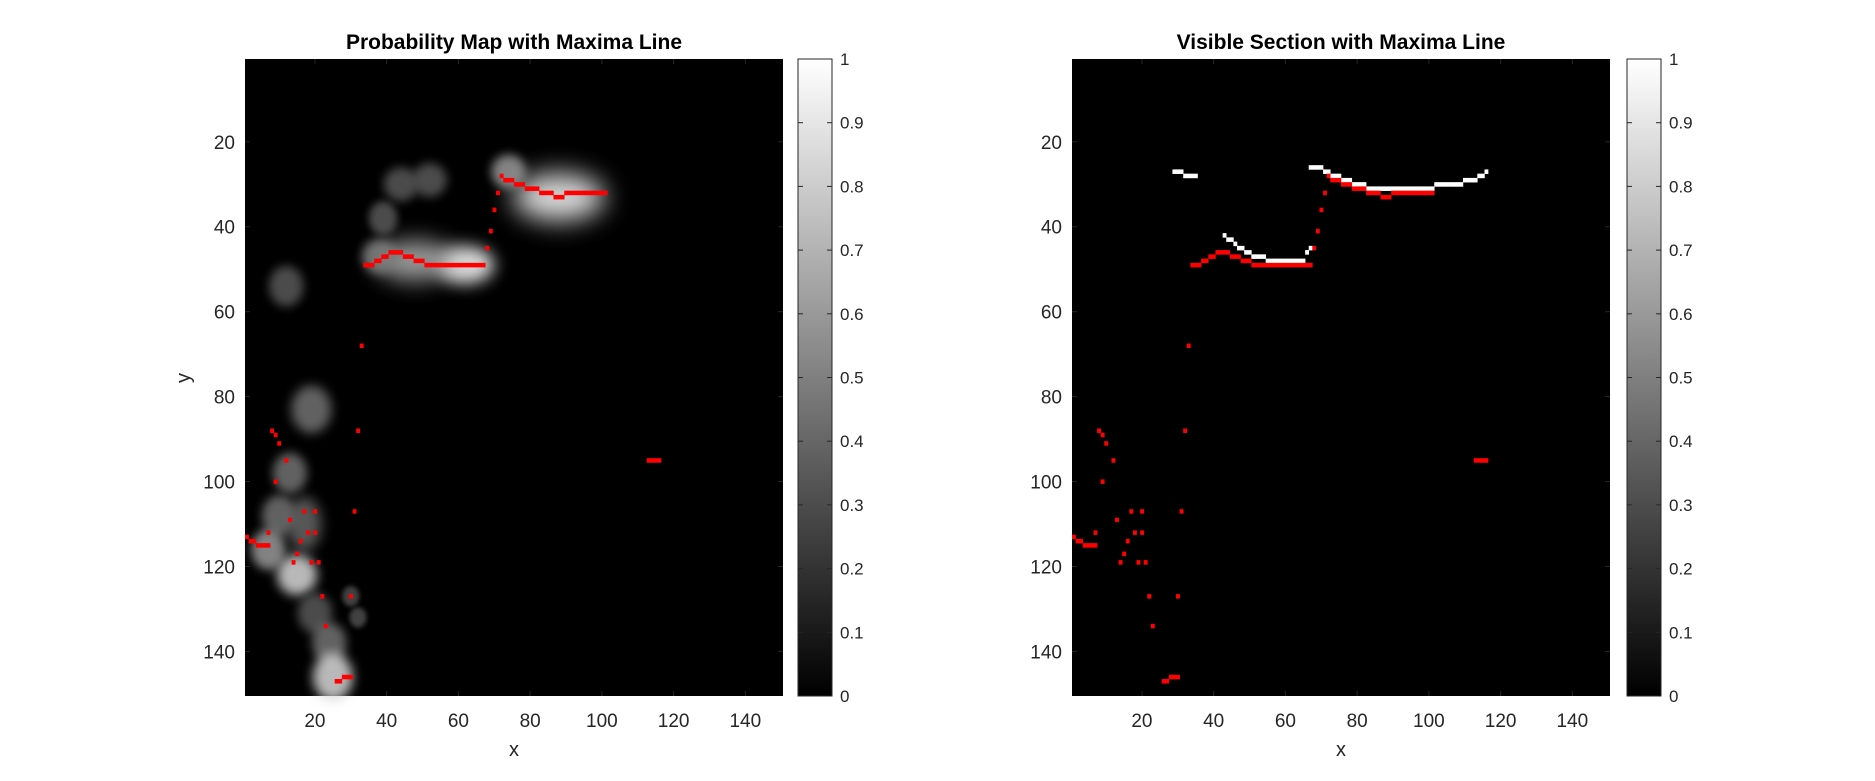 The width and height of the screenshot is (1875, 781). I want to click on y-tick-label: 80, so click(224, 398).